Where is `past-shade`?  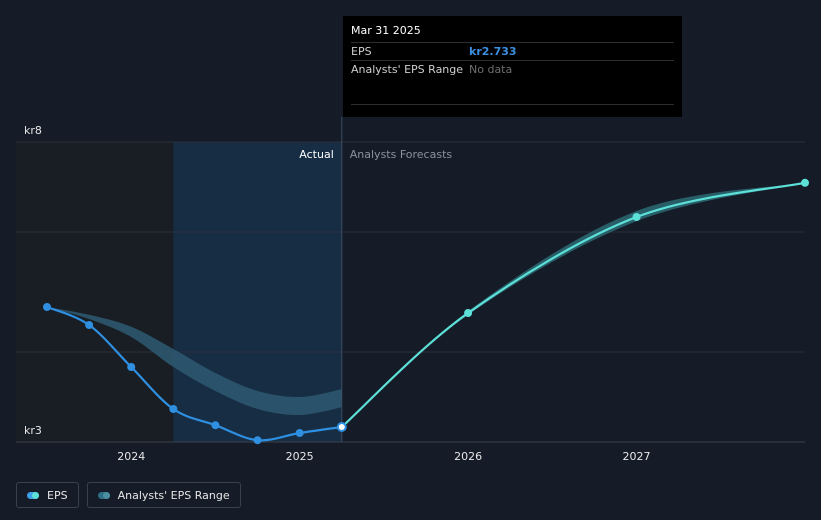 past-shade is located at coordinates (95, 292).